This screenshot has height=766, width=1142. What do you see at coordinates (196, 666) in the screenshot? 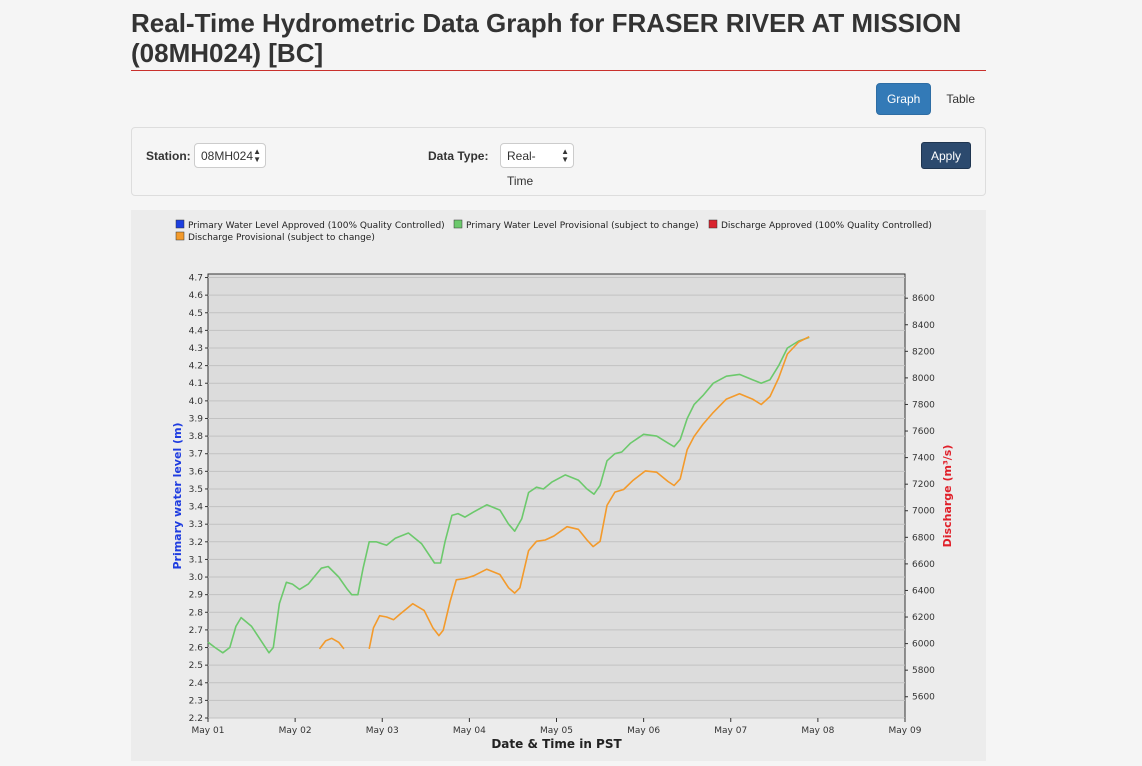
I see `left-tick-label: 2.5` at bounding box center [196, 666].